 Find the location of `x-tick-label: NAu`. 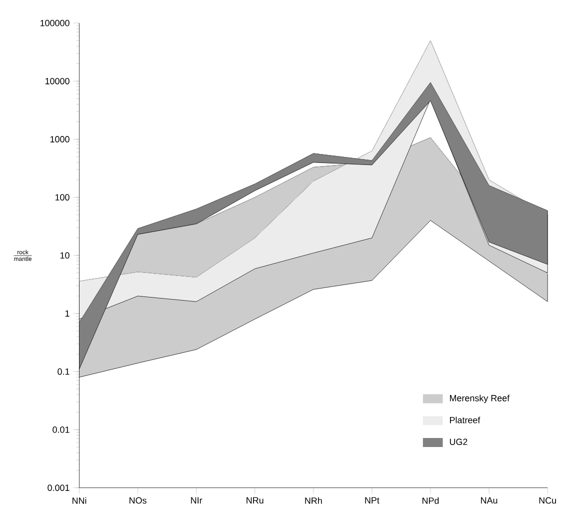

x-tick-label: NAu is located at coordinates (489, 500).